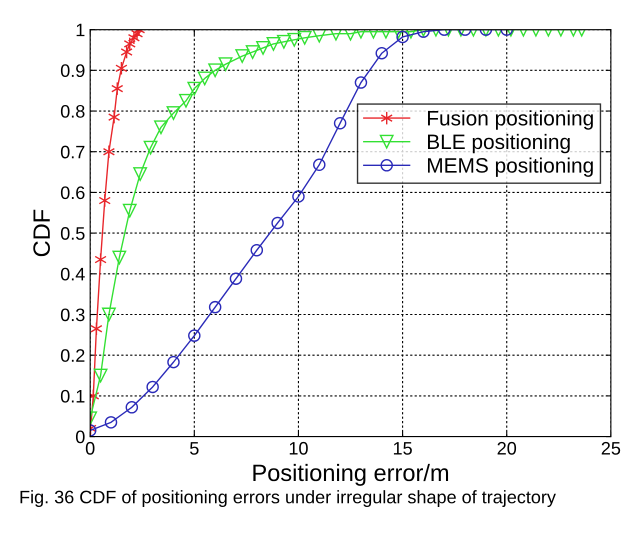  What do you see at coordinates (90, 448) in the screenshot?
I see `x-tick-label: 0` at bounding box center [90, 448].